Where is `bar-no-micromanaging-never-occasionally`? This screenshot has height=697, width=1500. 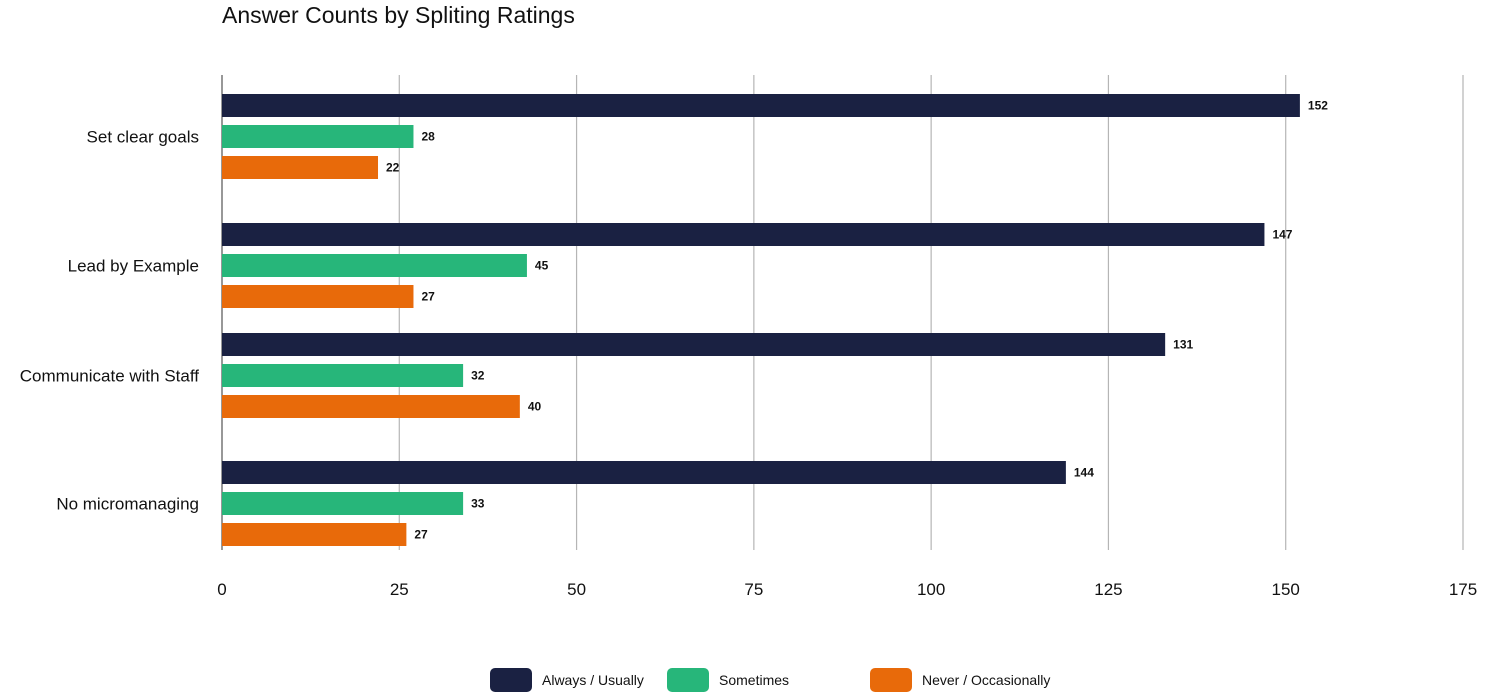
bar-no-micromanaging-never-occasionally is located at coordinates (314, 534).